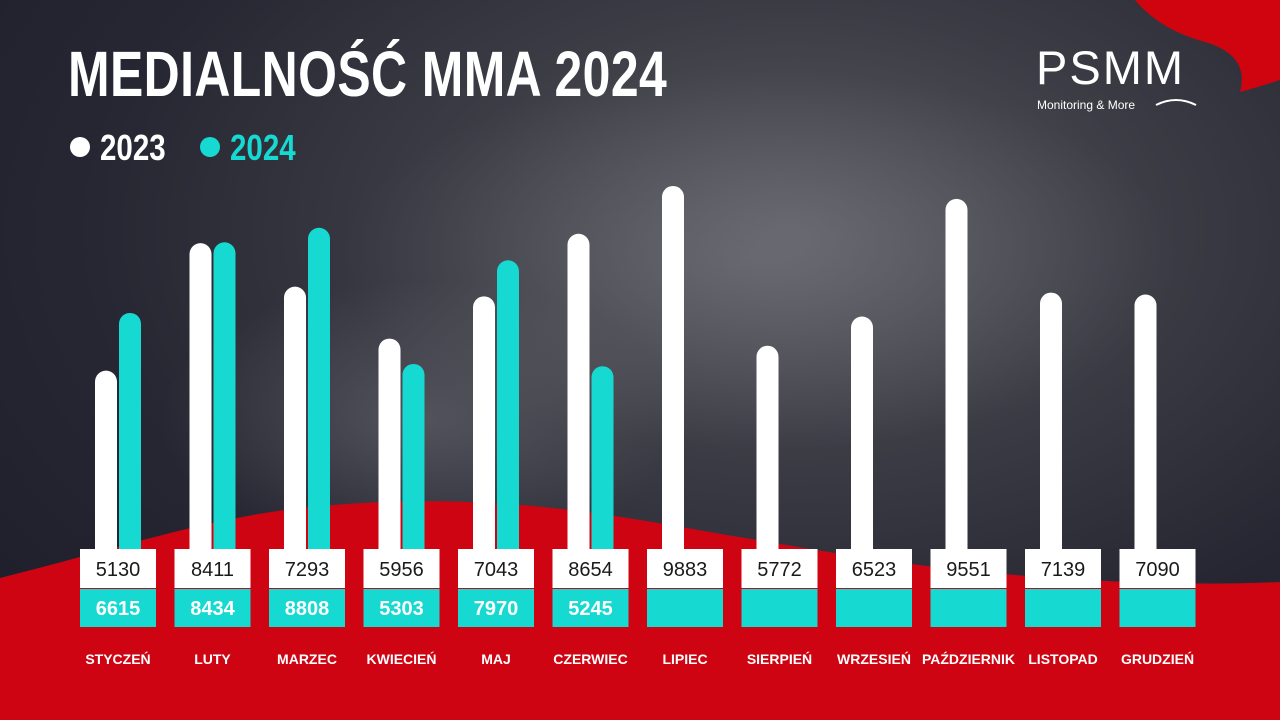 The height and width of the screenshot is (720, 1280). I want to click on data-label-2023: 7139, so click(1063, 570).